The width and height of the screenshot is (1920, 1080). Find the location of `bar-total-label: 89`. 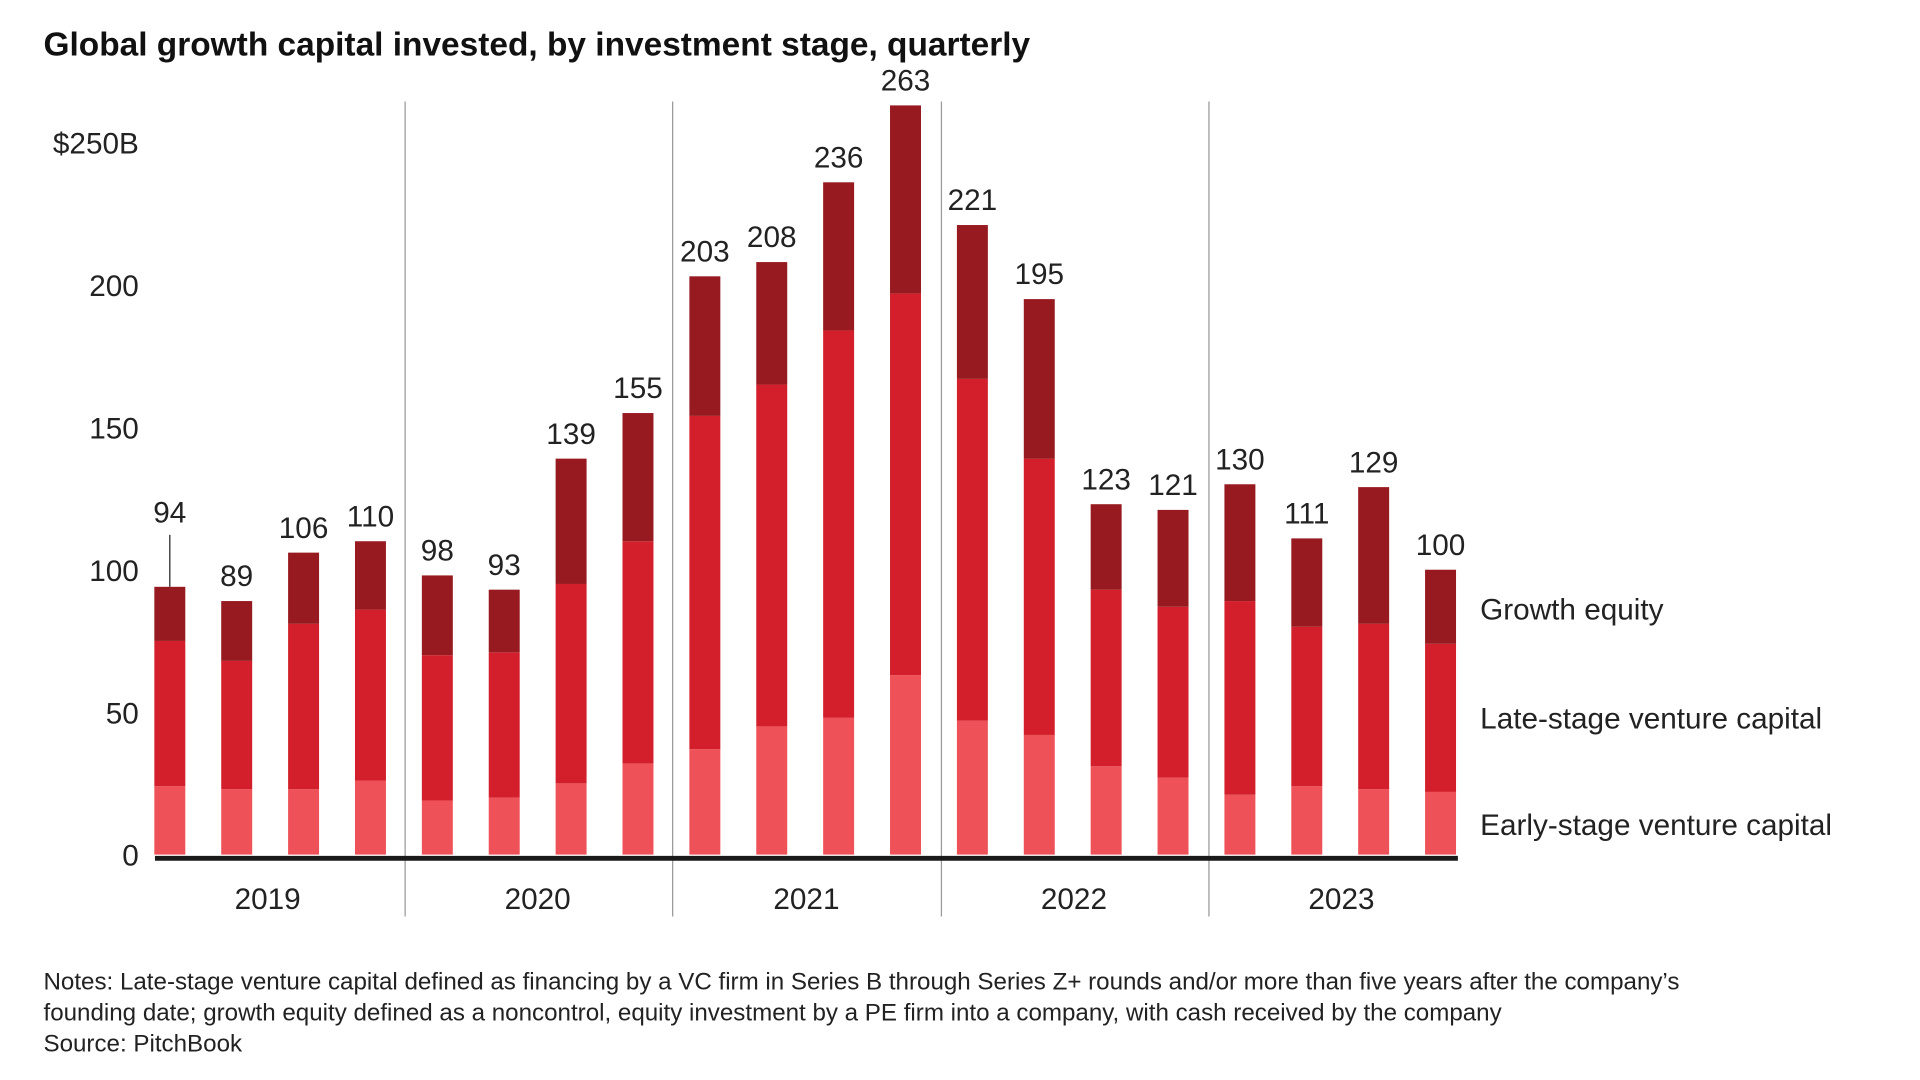

bar-total-label: 89 is located at coordinates (236, 576).